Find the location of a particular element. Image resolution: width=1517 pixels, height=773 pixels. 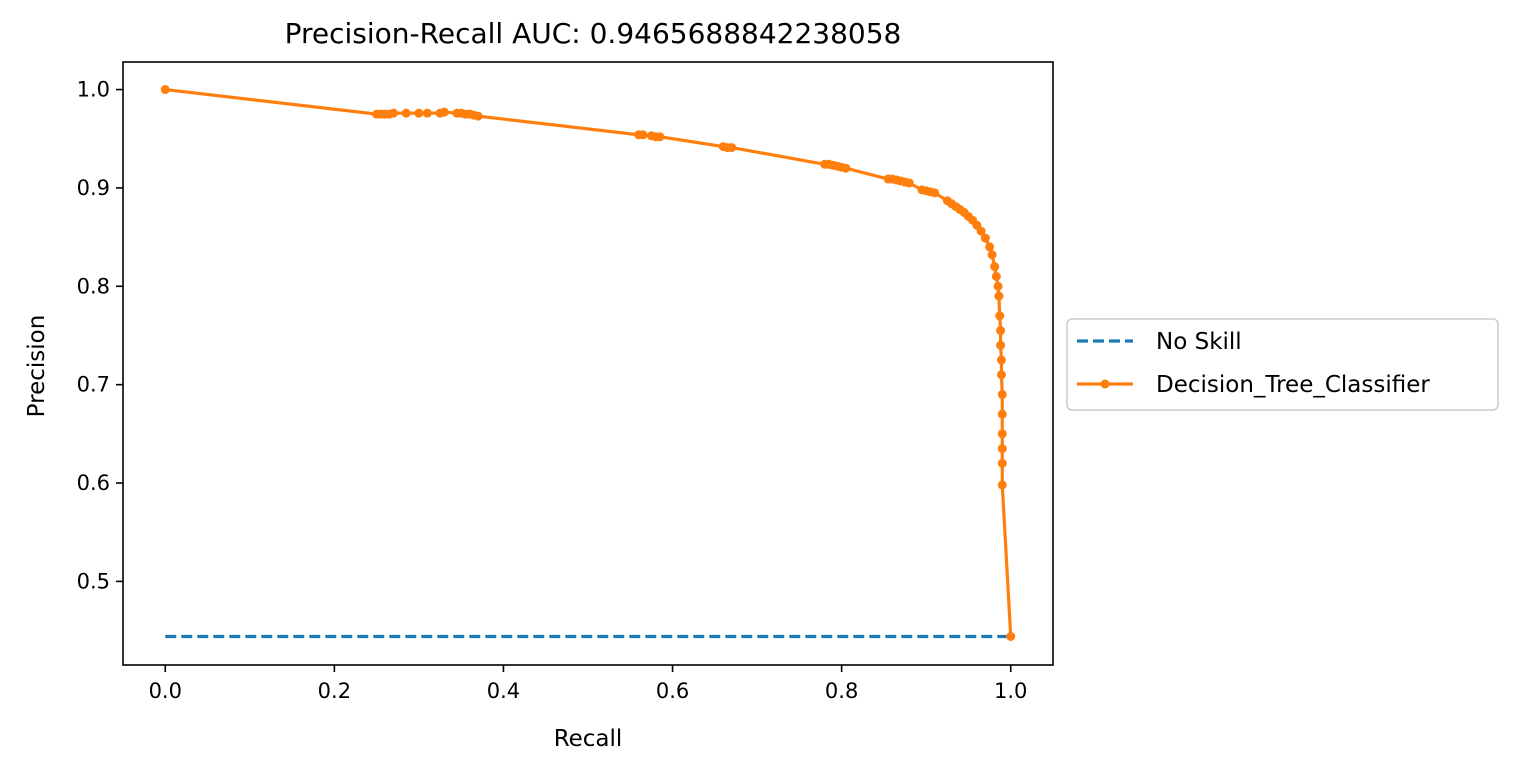

x-axis-label: Recall is located at coordinates (588, 739).